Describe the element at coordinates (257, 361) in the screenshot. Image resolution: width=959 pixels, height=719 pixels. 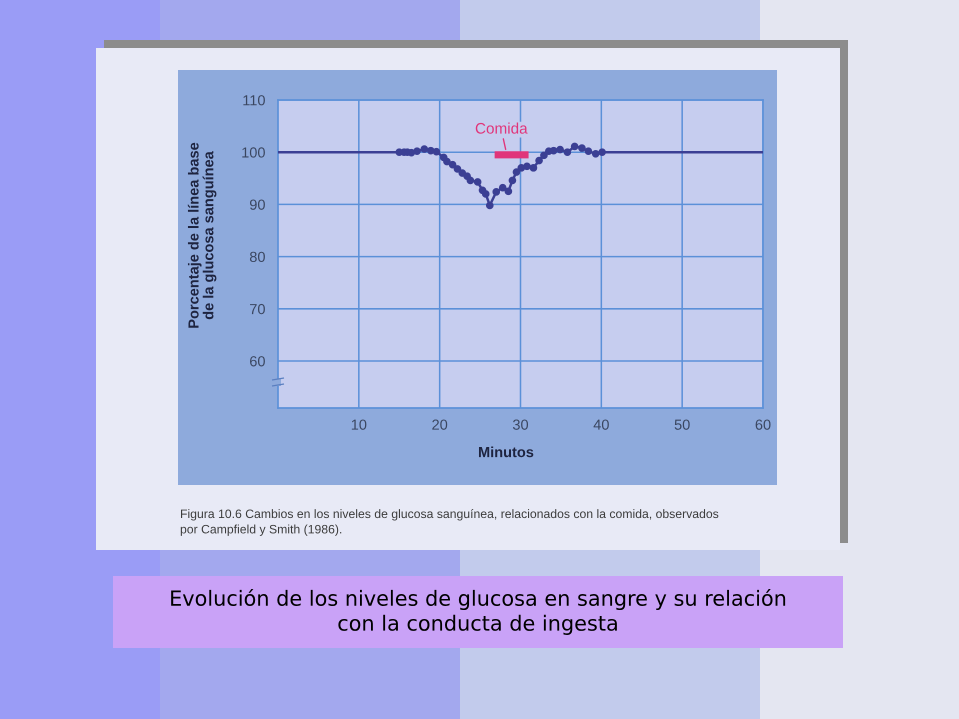
I see `y-tick-label: 60` at that location.